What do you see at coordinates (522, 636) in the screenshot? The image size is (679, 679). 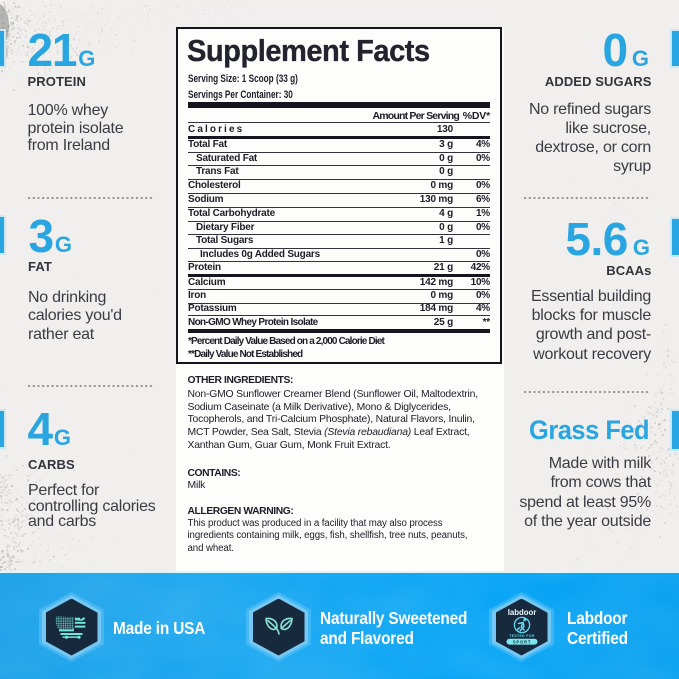 I see `svg-text: TESTED FOR` at bounding box center [522, 636].